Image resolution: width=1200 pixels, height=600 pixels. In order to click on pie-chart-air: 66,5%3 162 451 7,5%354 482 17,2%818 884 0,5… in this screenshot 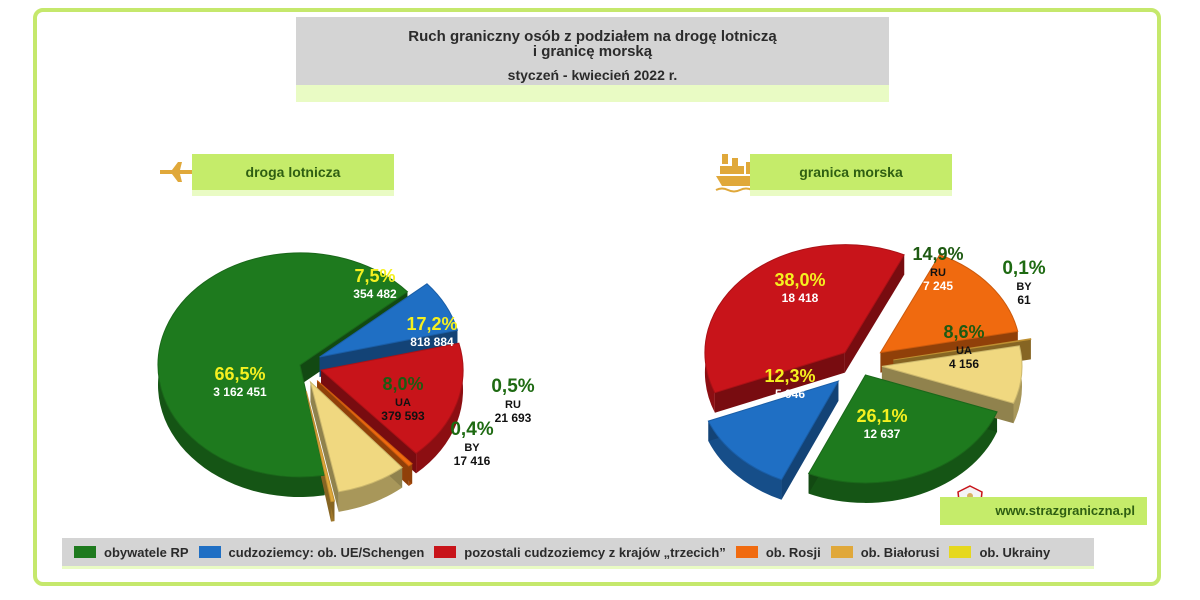, I will do `click(346, 387)`.